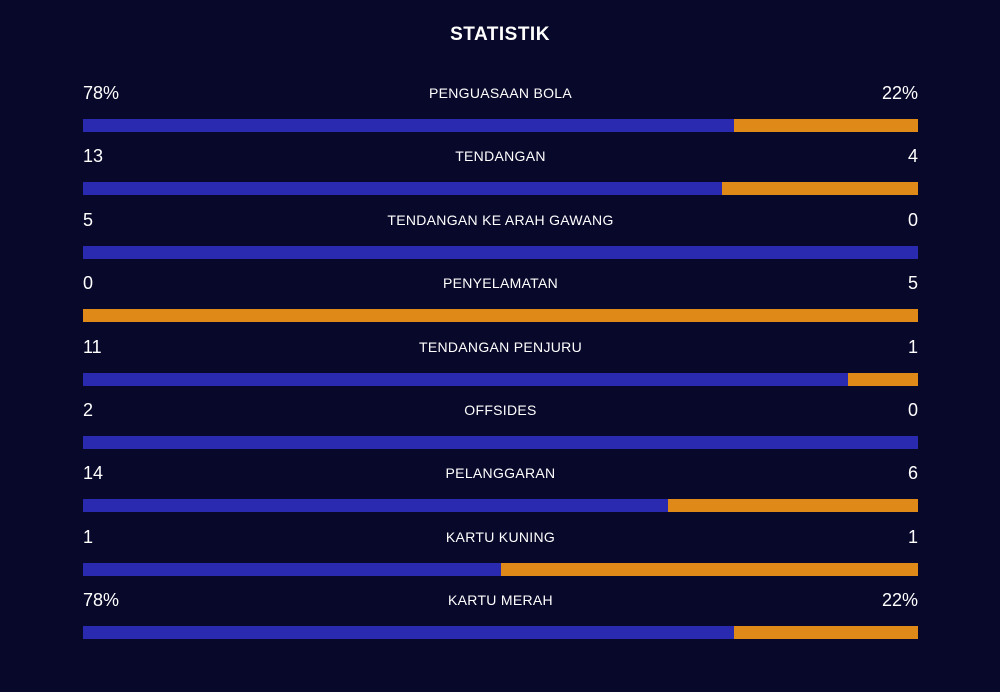 The height and width of the screenshot is (692, 1000). Describe the element at coordinates (500, 34) in the screenshot. I see `stats-title: STATISTIK` at that location.